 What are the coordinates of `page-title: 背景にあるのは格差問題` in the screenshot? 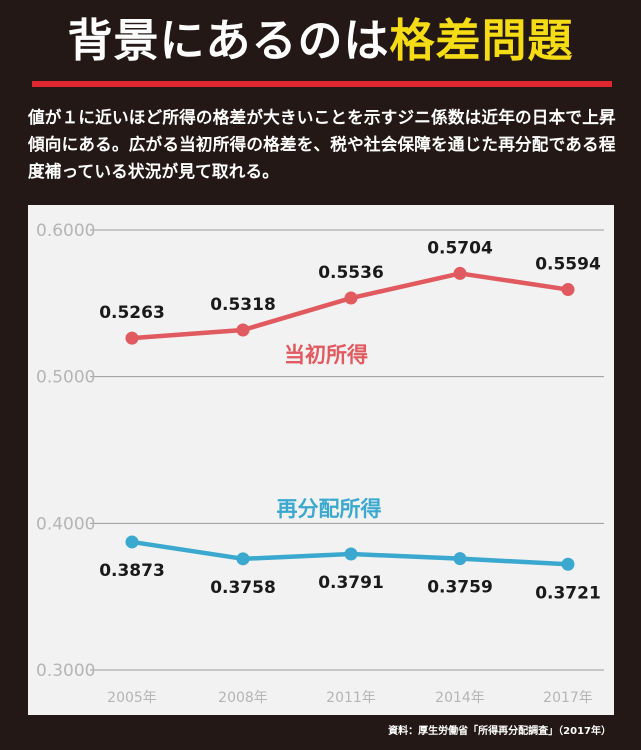 It's located at (320, 41).